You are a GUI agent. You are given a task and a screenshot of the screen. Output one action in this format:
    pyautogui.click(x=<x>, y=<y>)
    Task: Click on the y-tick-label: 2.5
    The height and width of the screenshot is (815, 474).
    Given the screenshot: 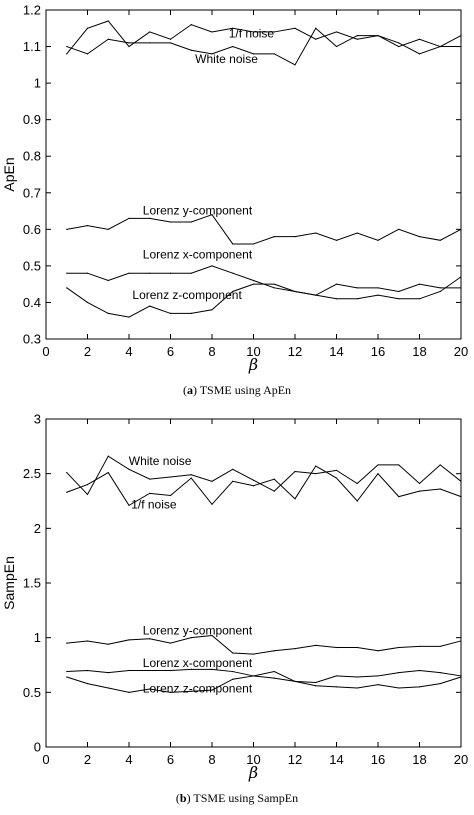 What is the action you would take?
    pyautogui.click(x=32, y=473)
    